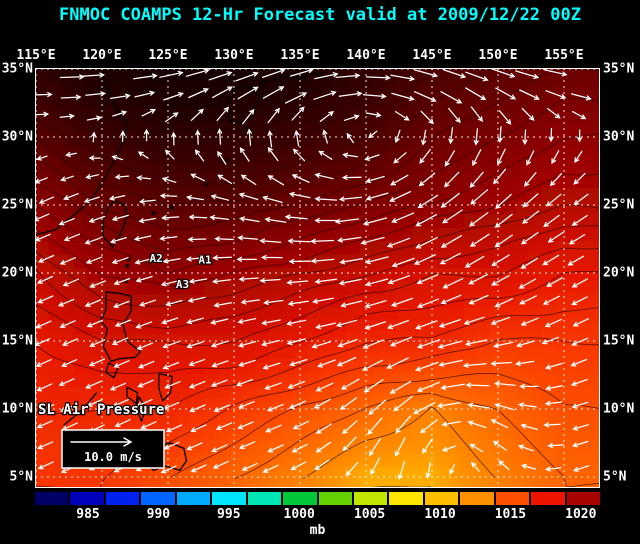 The image size is (640, 544). What do you see at coordinates (17, 69) in the screenshot?
I see `lat-label-left: 35°N` at bounding box center [17, 69].